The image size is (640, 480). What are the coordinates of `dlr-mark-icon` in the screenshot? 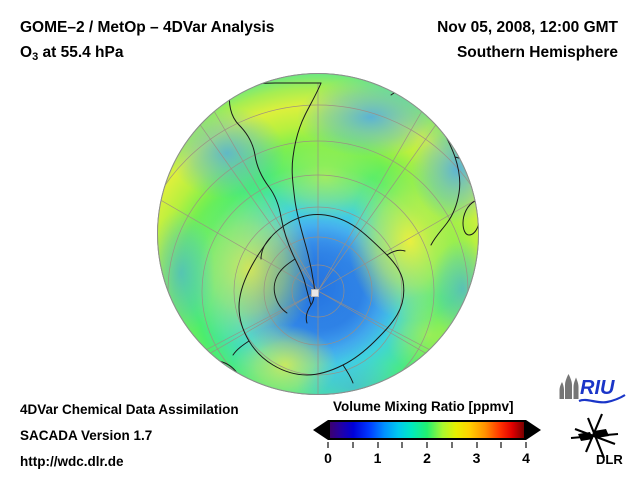 It's located at (594, 436).